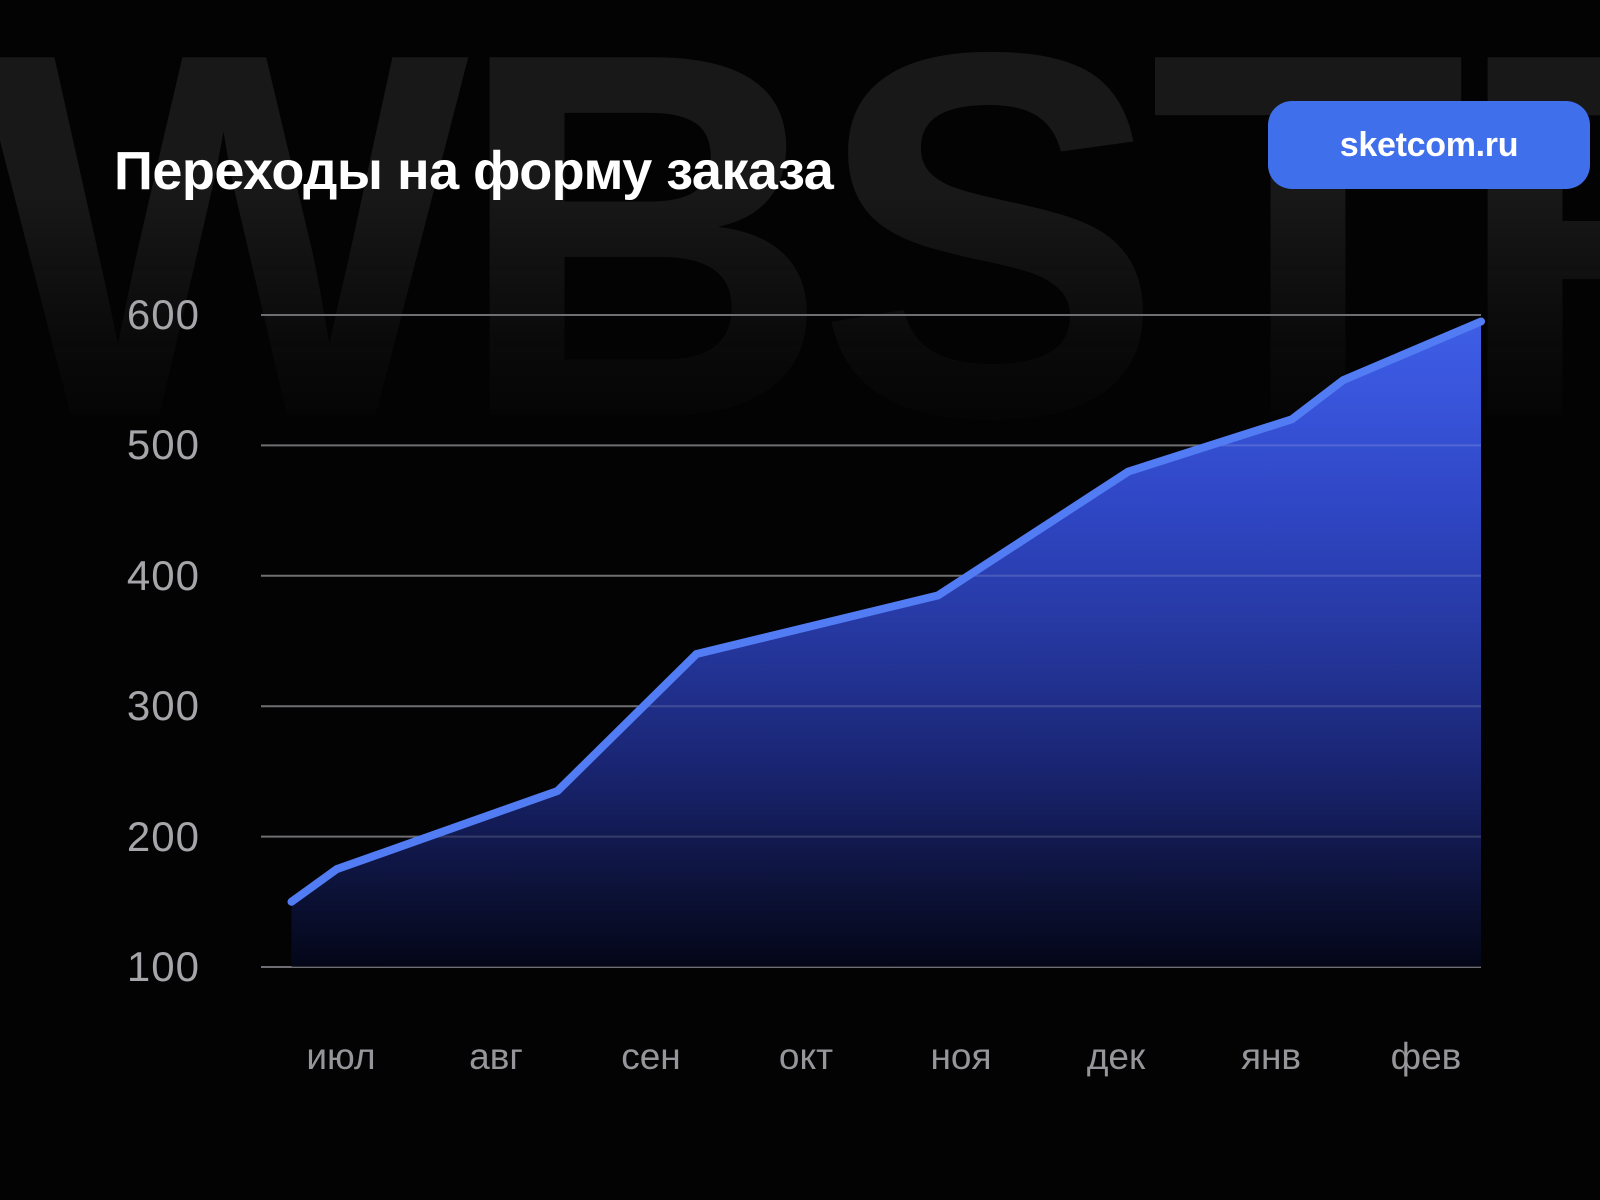 The height and width of the screenshot is (1200, 1600). I want to click on x-tick-label-сен: сен, so click(651, 1056).